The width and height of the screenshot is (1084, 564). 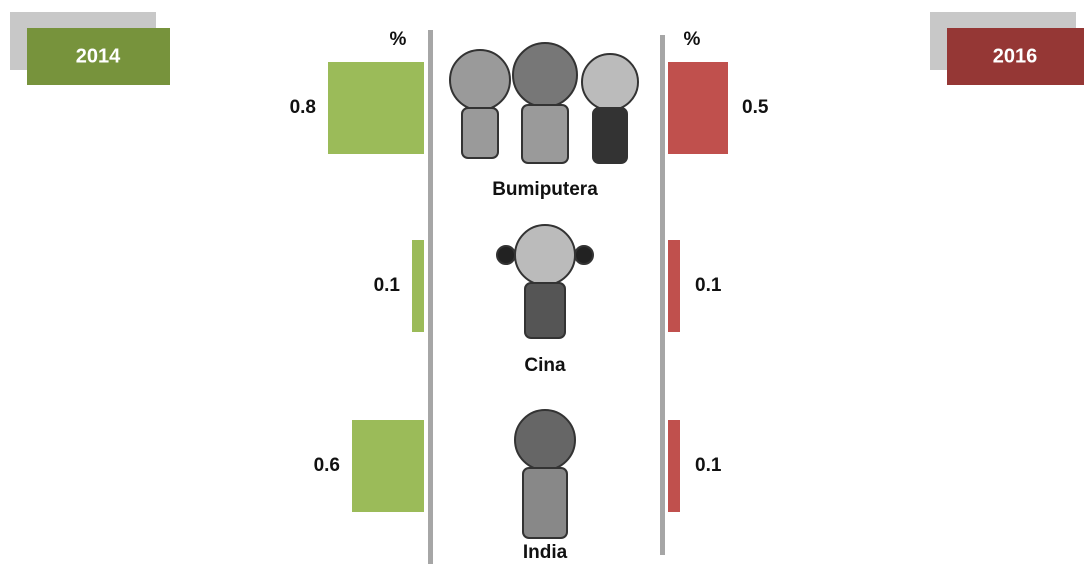 I want to click on category-label: Bumiputera, so click(x=545, y=189).